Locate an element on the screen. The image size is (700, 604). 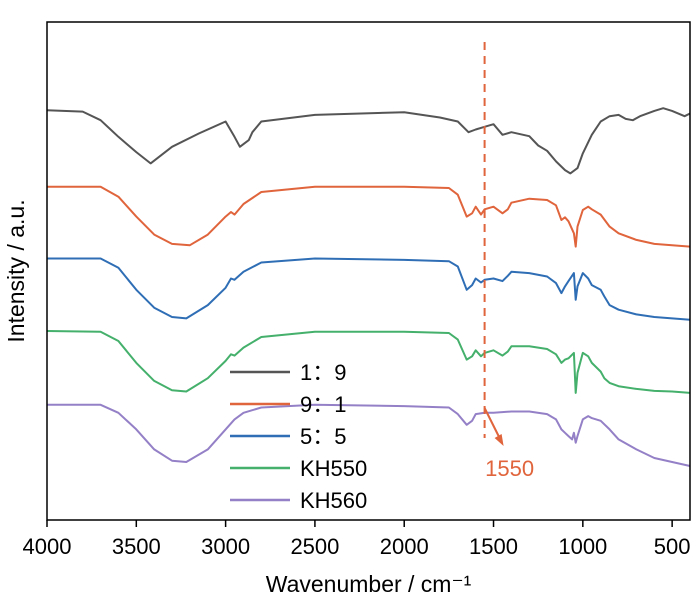
x-tick-label: 1500 is located at coordinates (493, 546).